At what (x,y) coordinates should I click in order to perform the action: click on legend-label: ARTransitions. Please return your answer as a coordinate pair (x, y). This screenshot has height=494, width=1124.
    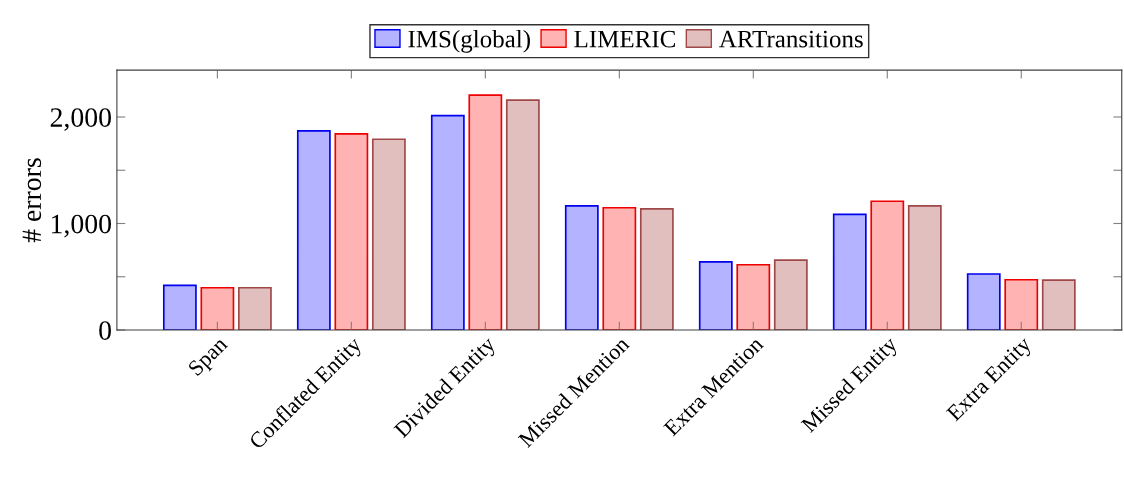
    Looking at the image, I should click on (791, 39).